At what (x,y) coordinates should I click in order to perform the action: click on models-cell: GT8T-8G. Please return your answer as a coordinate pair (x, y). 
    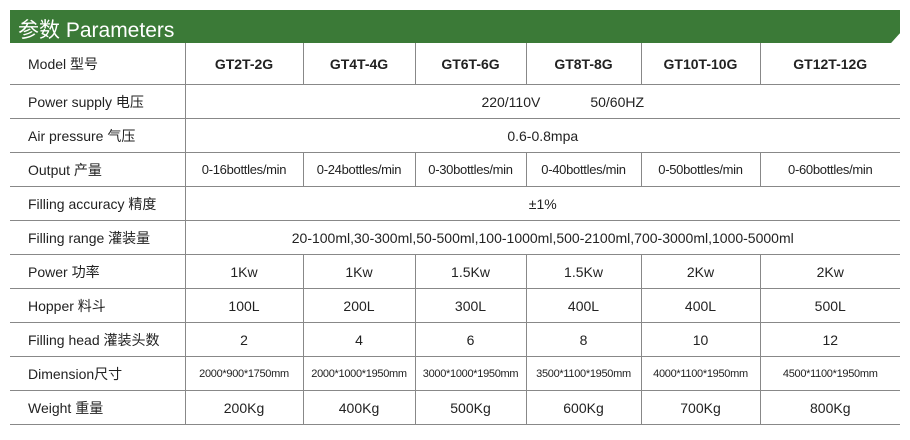
    Looking at the image, I should click on (583, 64).